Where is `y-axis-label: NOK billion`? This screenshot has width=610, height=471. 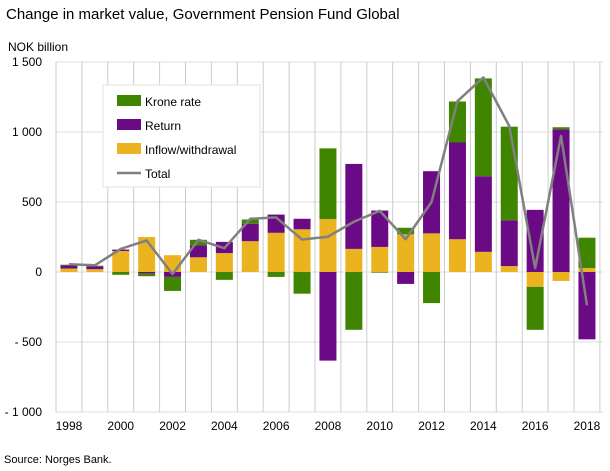
y-axis-label: NOK billion is located at coordinates (38, 47).